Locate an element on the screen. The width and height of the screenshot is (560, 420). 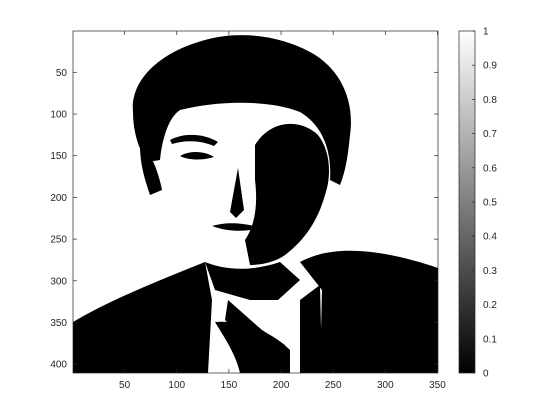
lapel-right is located at coordinates (311, 329).